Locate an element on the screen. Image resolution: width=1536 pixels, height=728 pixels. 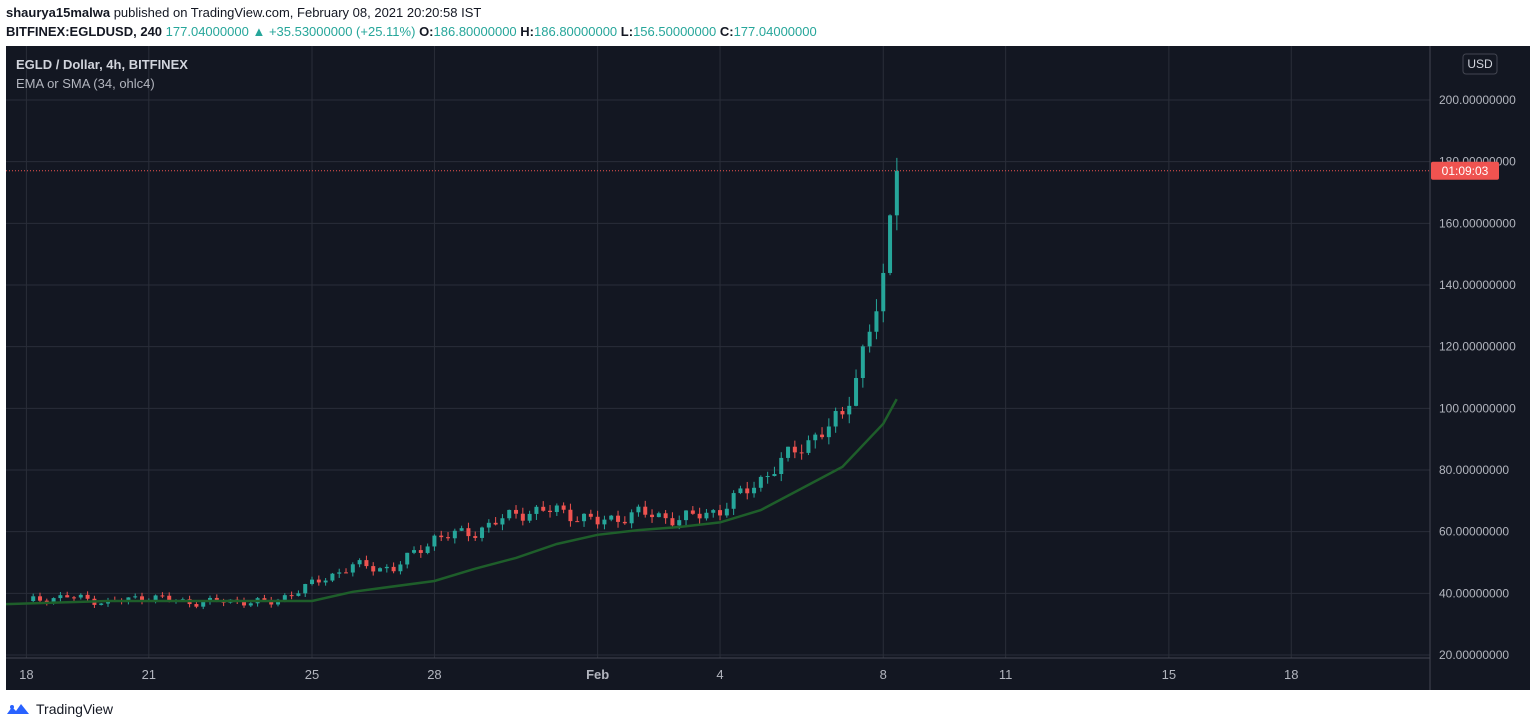
time-tick-label: 4 is located at coordinates (719, 674).